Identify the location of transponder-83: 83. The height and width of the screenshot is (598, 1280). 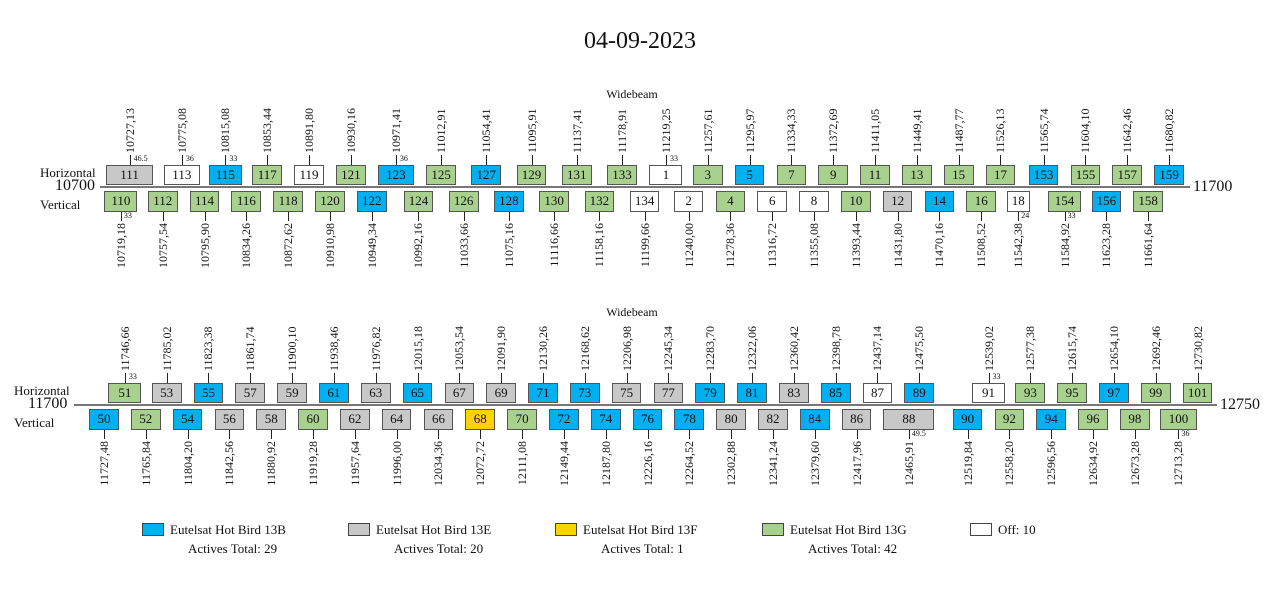
(794, 393).